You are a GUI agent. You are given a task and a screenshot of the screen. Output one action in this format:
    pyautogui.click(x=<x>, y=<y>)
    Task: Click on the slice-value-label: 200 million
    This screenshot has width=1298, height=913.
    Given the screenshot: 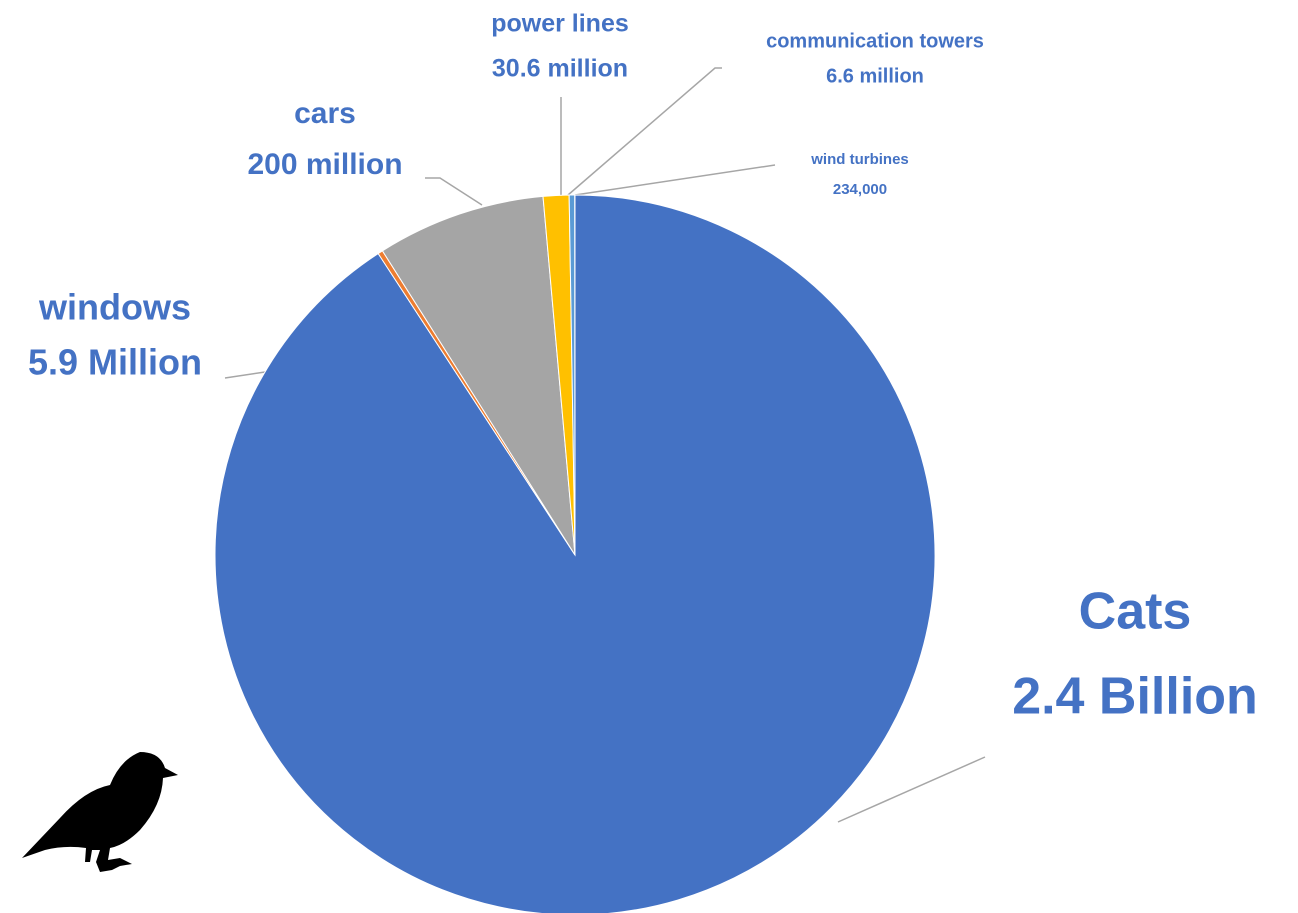 What is the action you would take?
    pyautogui.click(x=324, y=164)
    